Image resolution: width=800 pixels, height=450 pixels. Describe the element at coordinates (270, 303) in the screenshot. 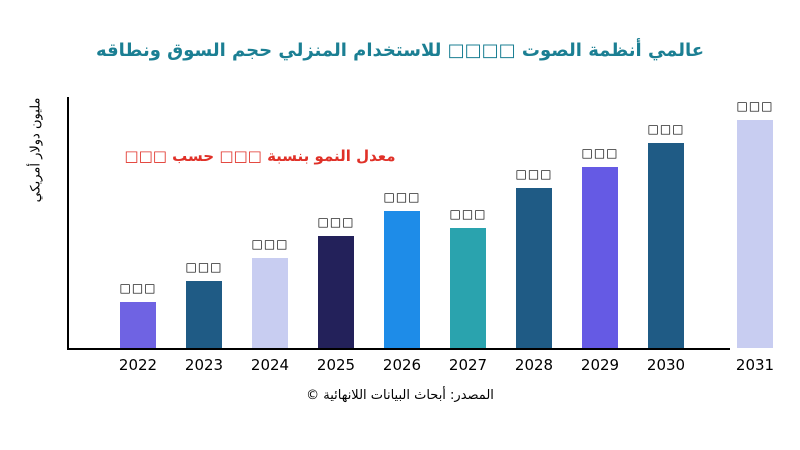

I see `bar-2024` at that location.